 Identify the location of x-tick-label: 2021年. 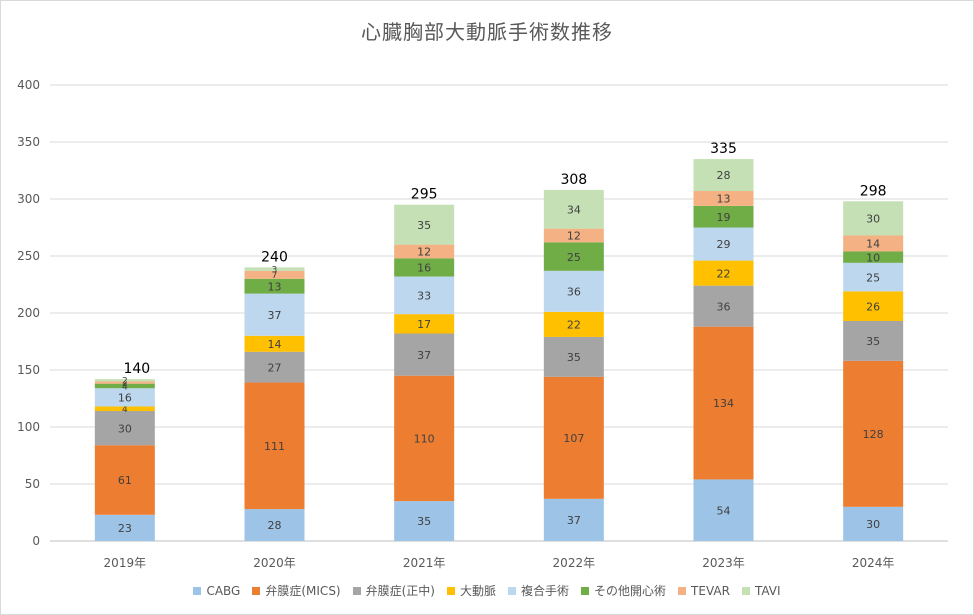
(424, 563).